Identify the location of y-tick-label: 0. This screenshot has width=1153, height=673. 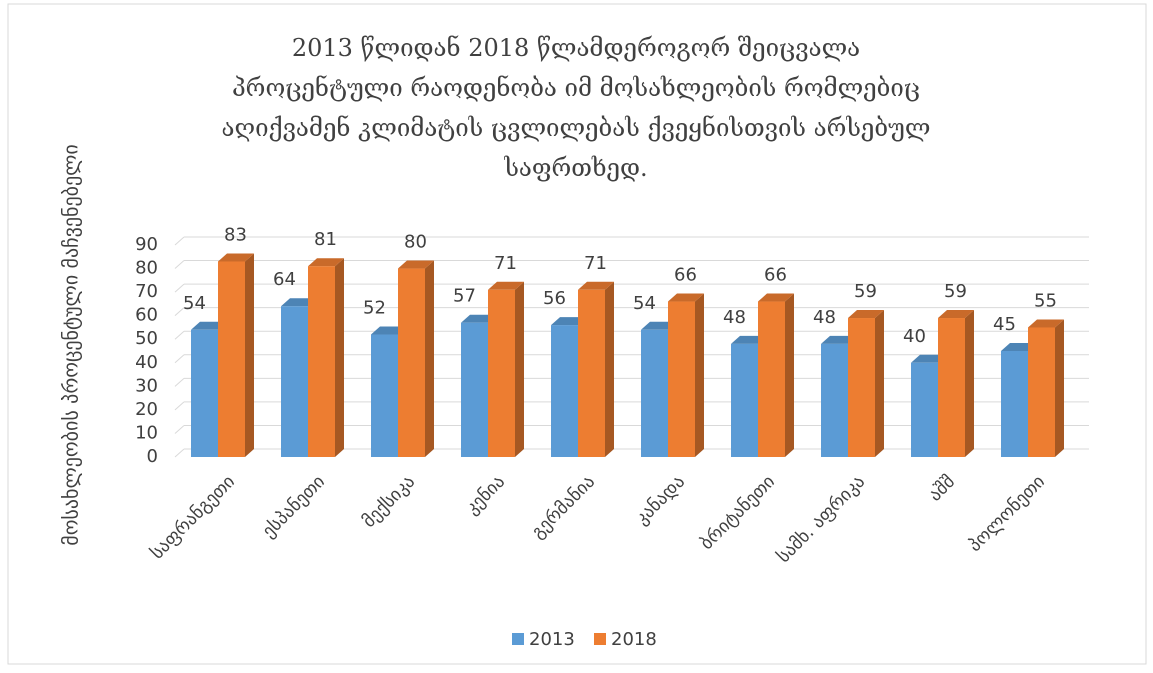
(152, 456).